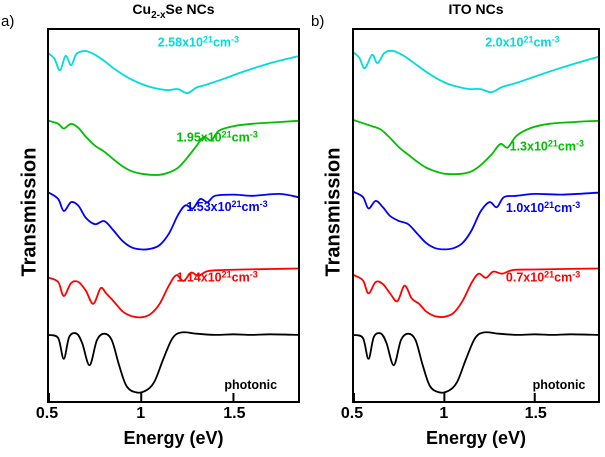  I want to click on series-curve-blue-1.53e21, so click(173, 221).